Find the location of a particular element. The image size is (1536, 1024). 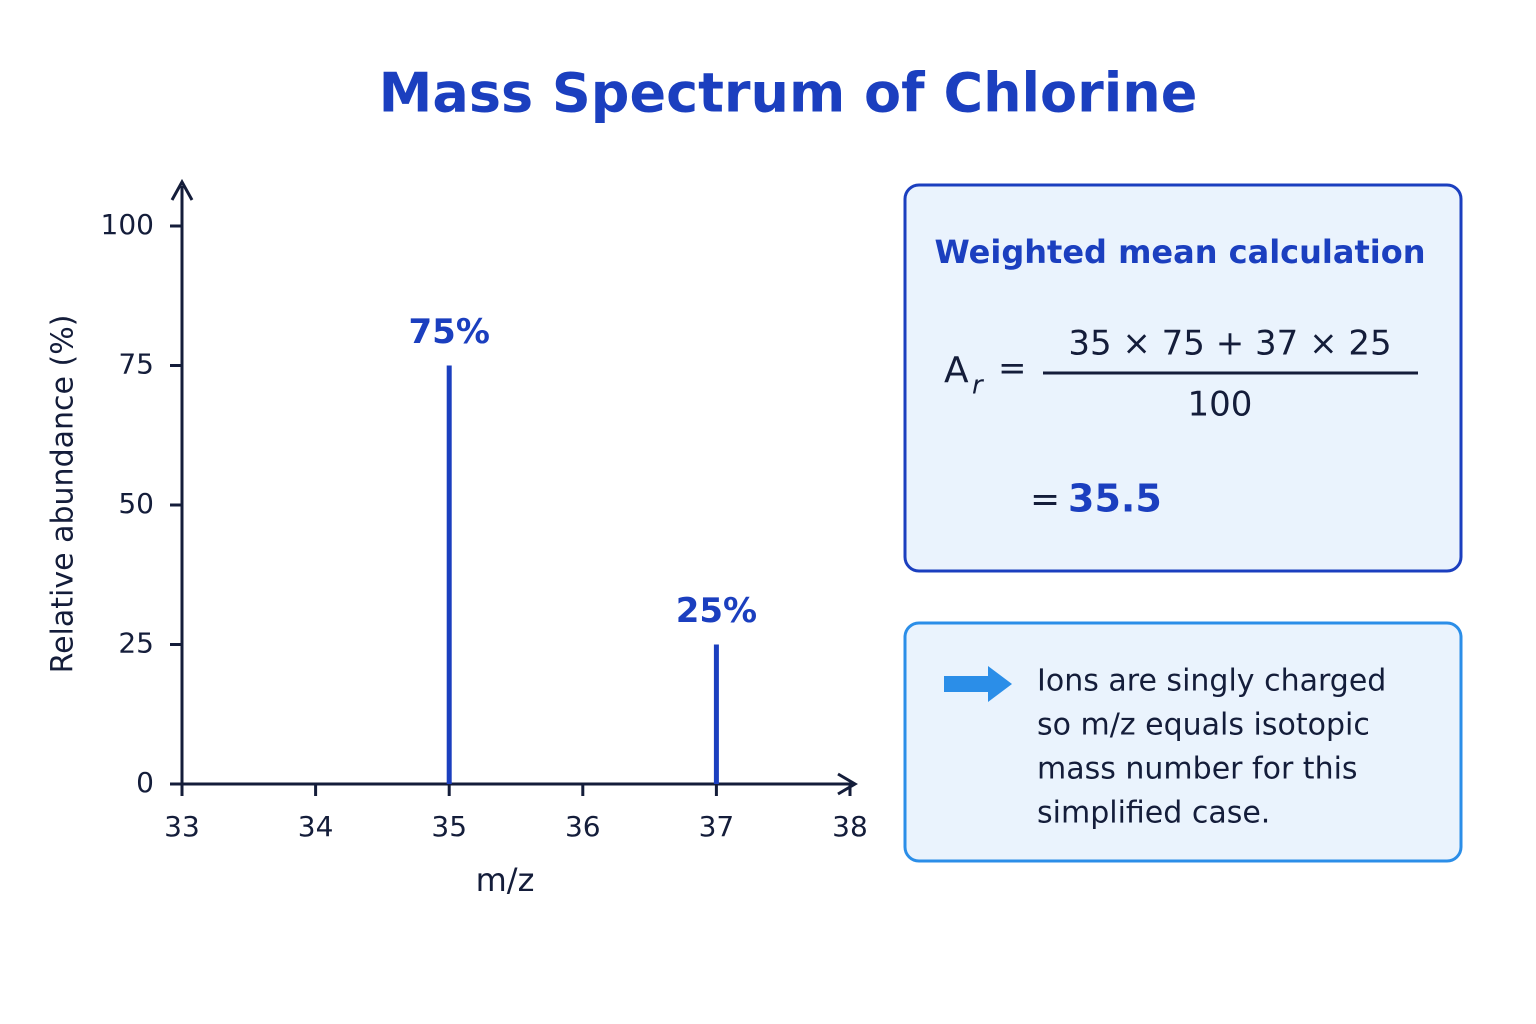

x-tick-label: 34 is located at coordinates (316, 826).